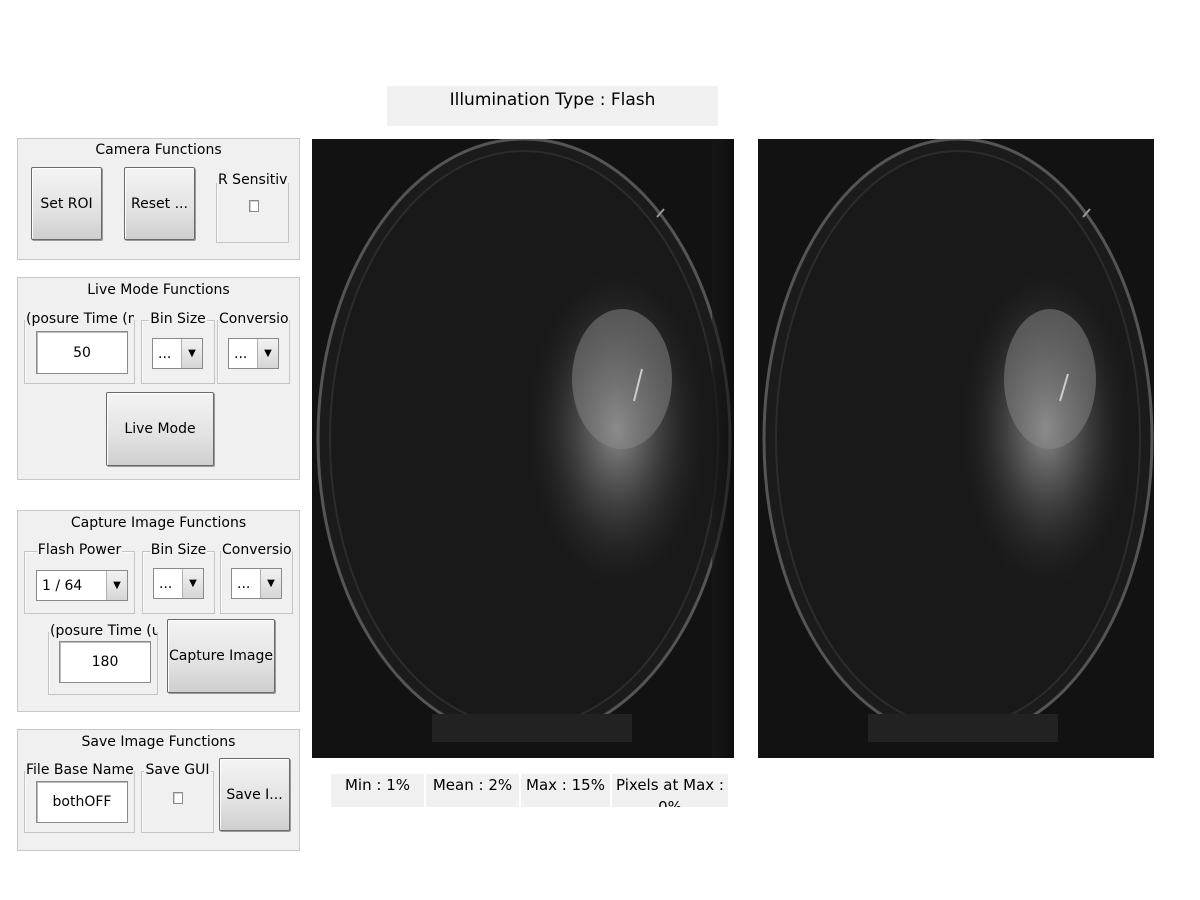 This screenshot has width=1200, height=900. I want to click on capture-exposure-group: (posure Time (u 180, so click(103, 659).